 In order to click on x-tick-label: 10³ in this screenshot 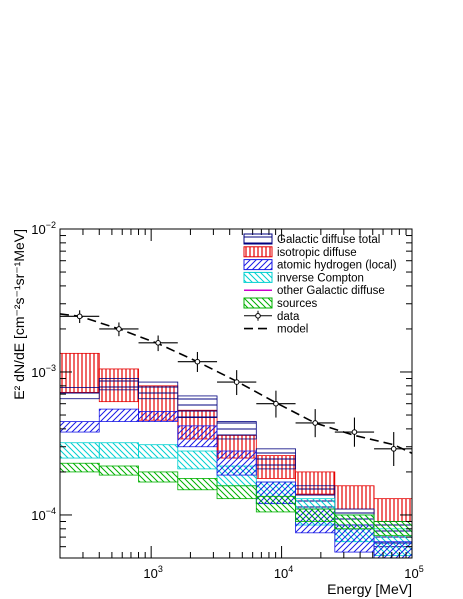, I will do `click(152, 572)`.